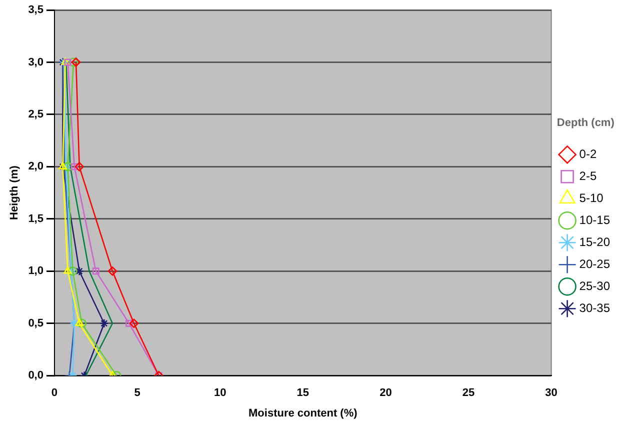  Describe the element at coordinates (594, 219) in the screenshot. I see `legend-label: 10-15` at that location.